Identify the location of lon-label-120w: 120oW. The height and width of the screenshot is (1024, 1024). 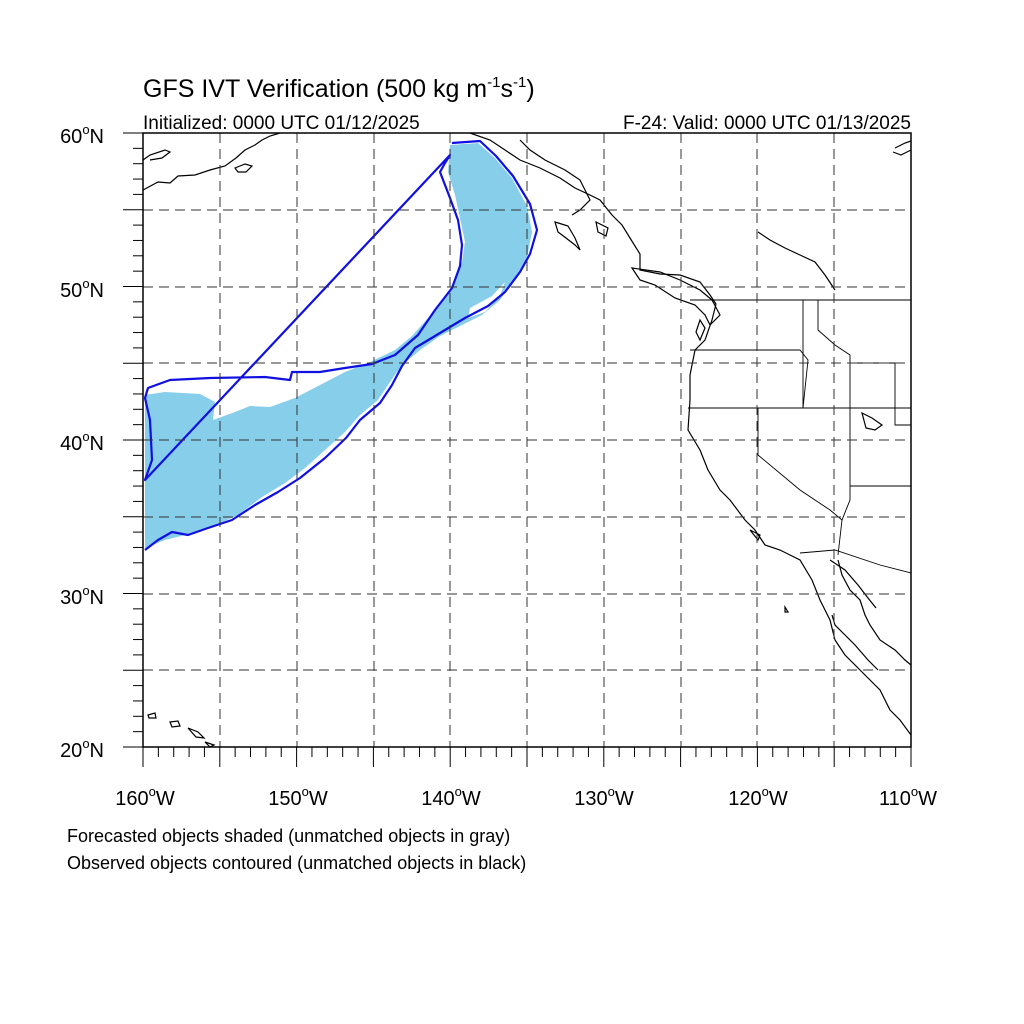
(758, 797).